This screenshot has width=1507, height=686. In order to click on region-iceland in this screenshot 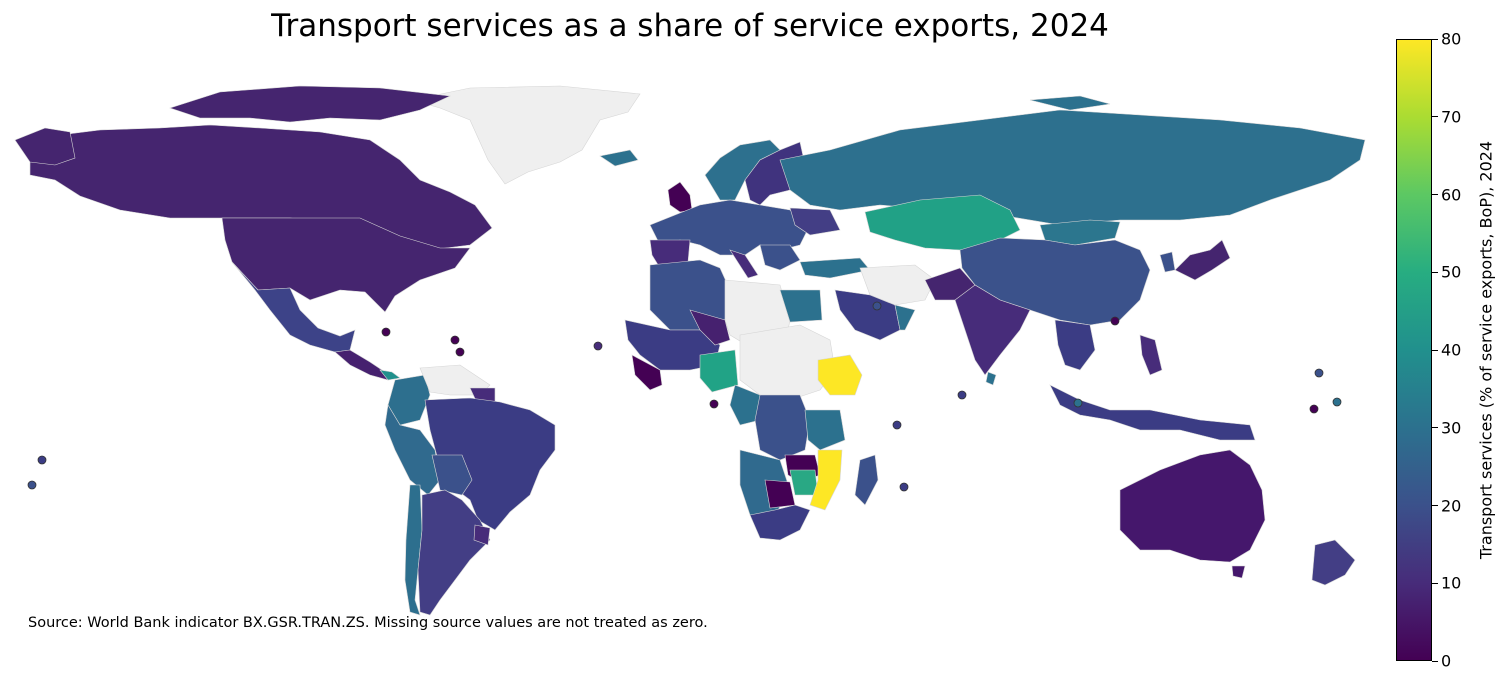, I will do `click(619, 158)`.